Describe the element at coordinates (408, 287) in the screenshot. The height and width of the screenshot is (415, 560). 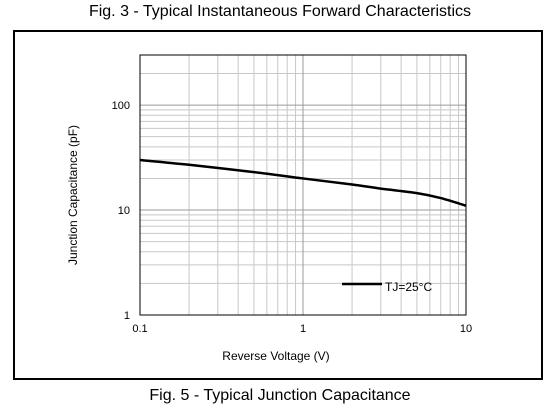
I see `legend-label: TJ=25°C` at that location.